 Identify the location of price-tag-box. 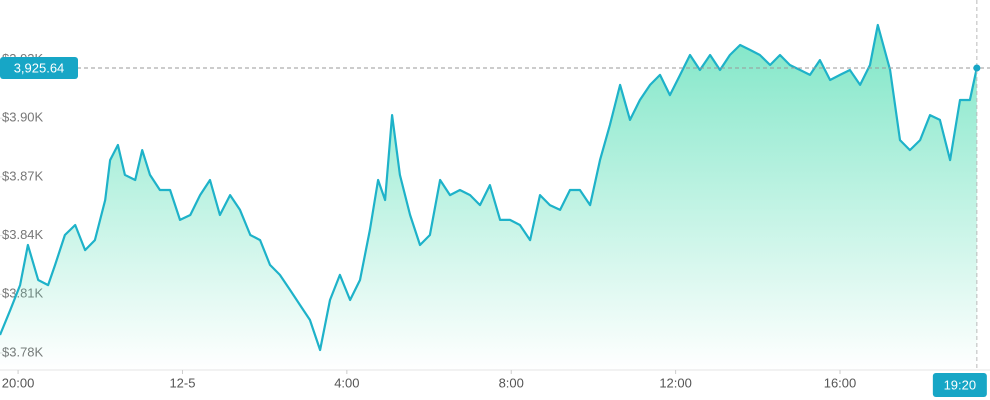
(39, 68).